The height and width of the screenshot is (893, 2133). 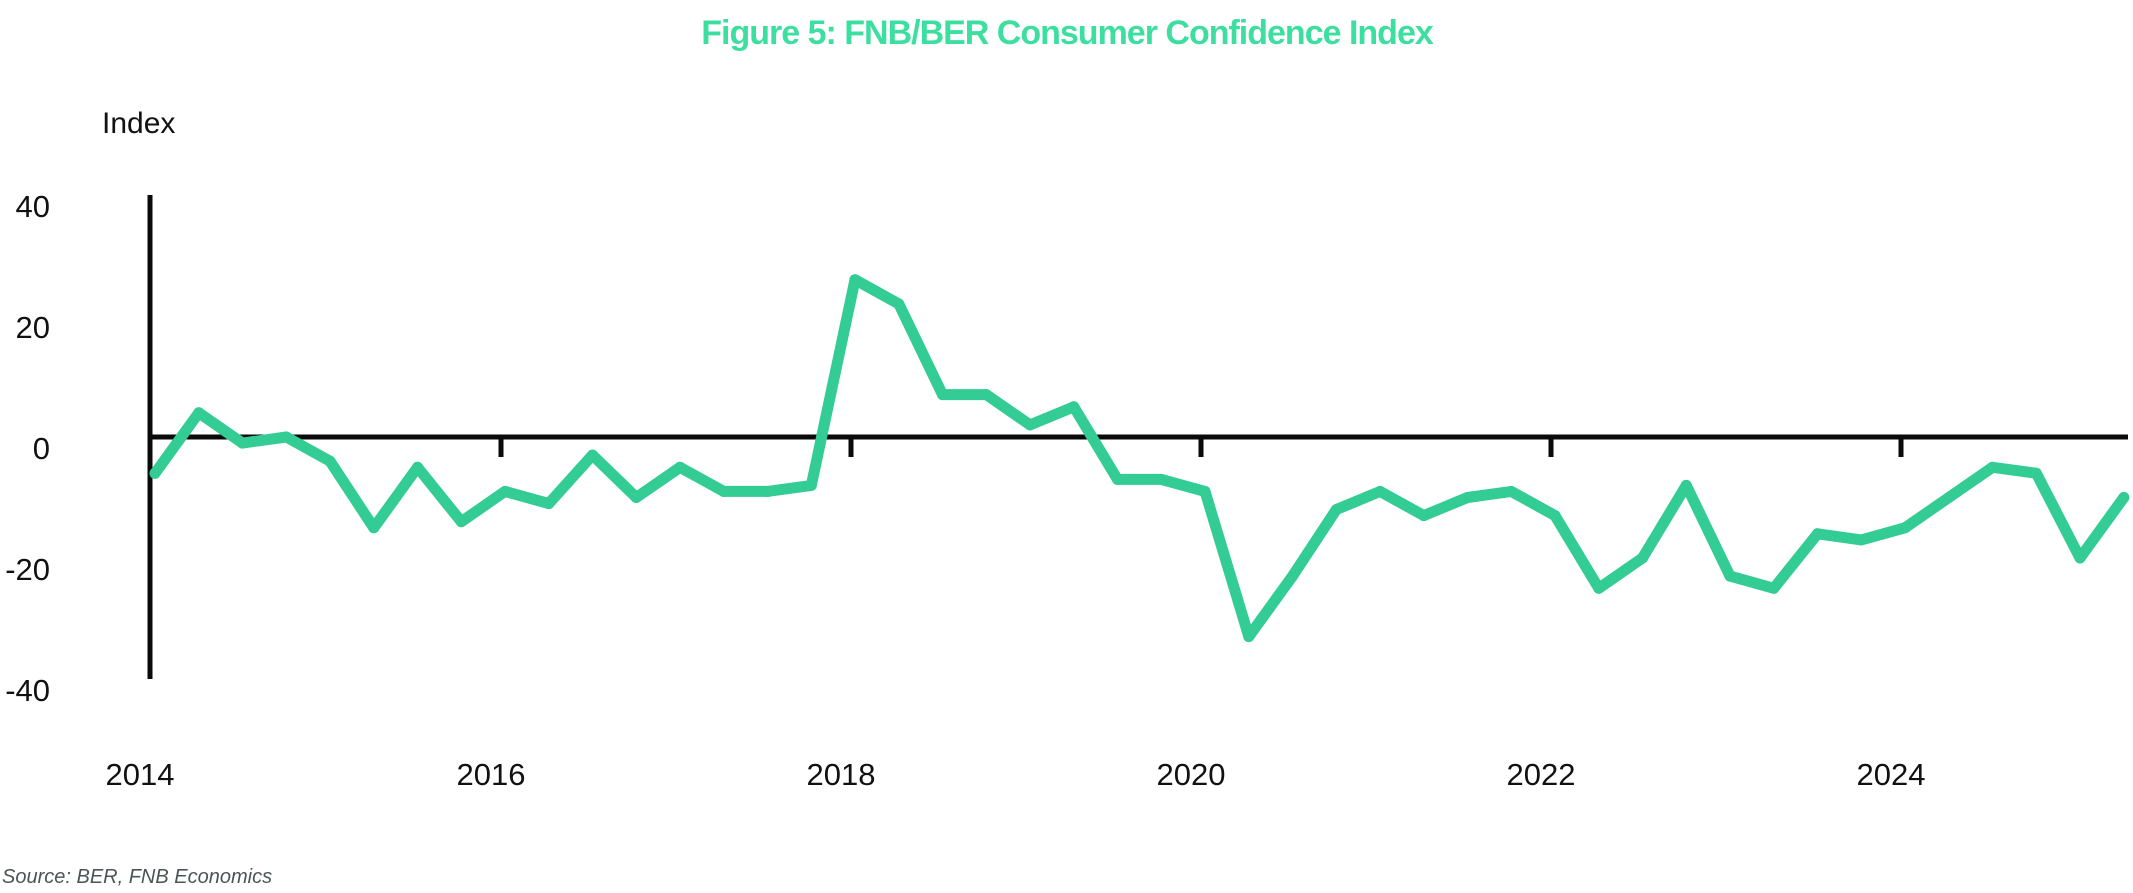 I want to click on data-point-2016Q1, so click(x=505, y=491).